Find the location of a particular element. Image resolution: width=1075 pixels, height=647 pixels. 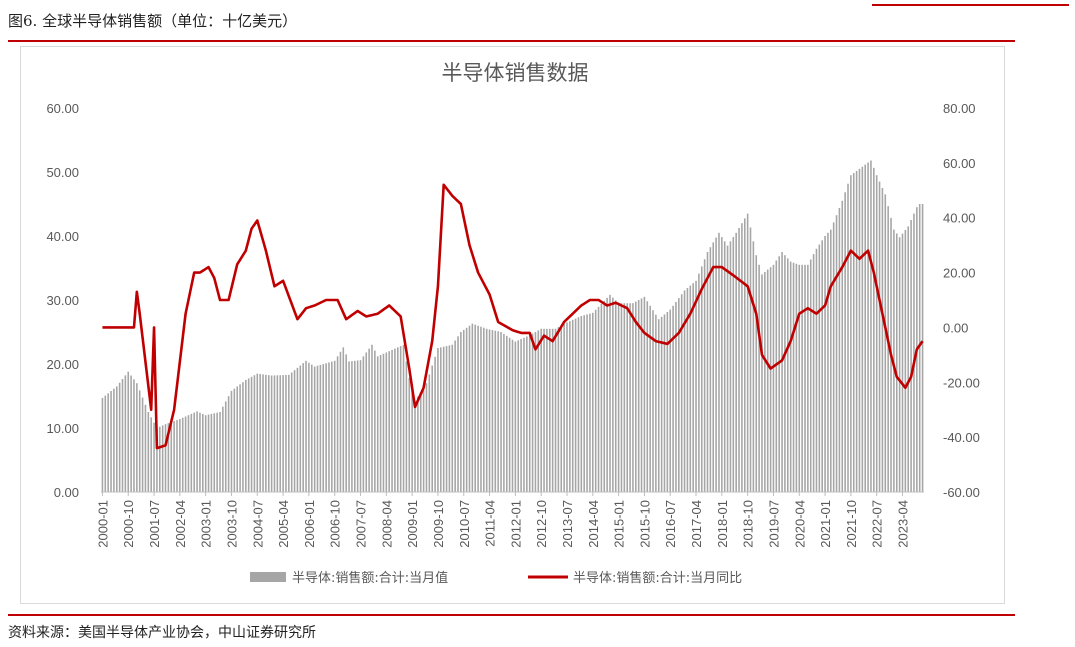

x-tick-label: 2008-04 is located at coordinates (386, 524).